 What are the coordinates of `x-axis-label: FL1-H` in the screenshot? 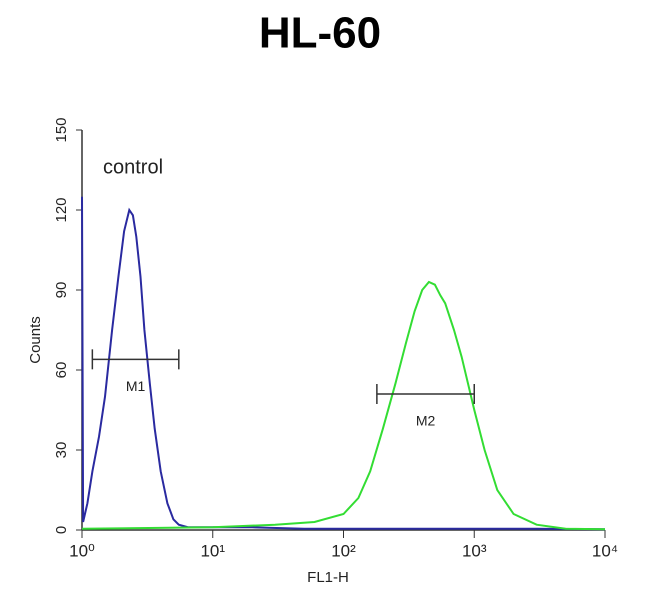 It's located at (328, 577).